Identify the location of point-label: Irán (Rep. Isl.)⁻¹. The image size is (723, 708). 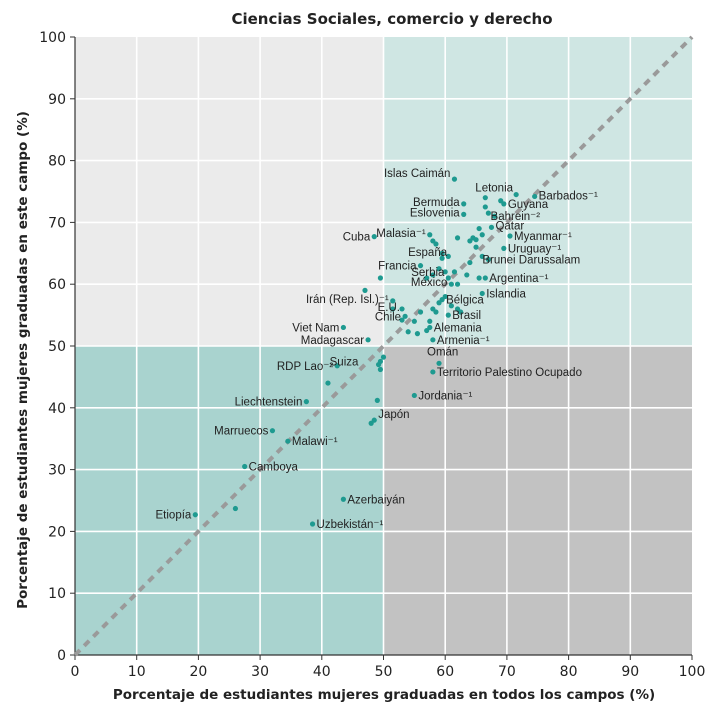
(347, 300).